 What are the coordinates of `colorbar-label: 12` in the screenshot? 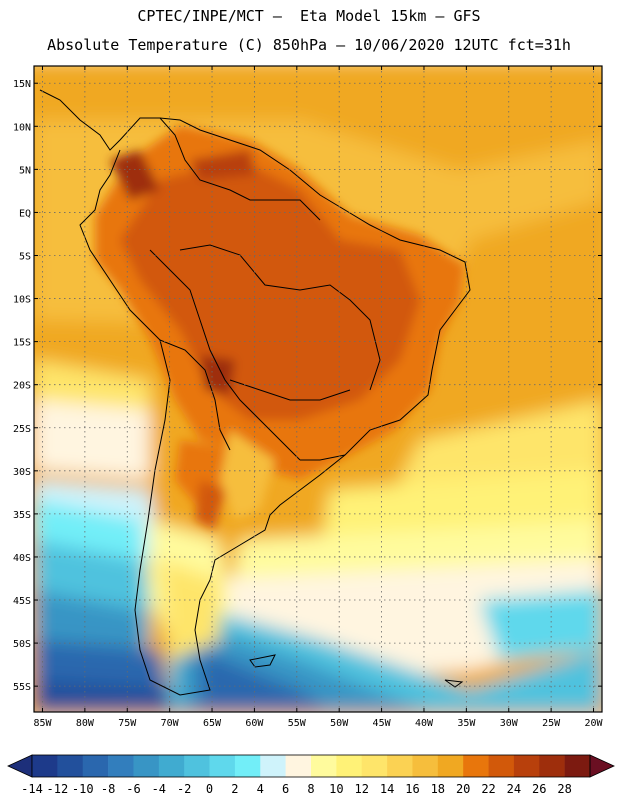 It's located at (362, 789).